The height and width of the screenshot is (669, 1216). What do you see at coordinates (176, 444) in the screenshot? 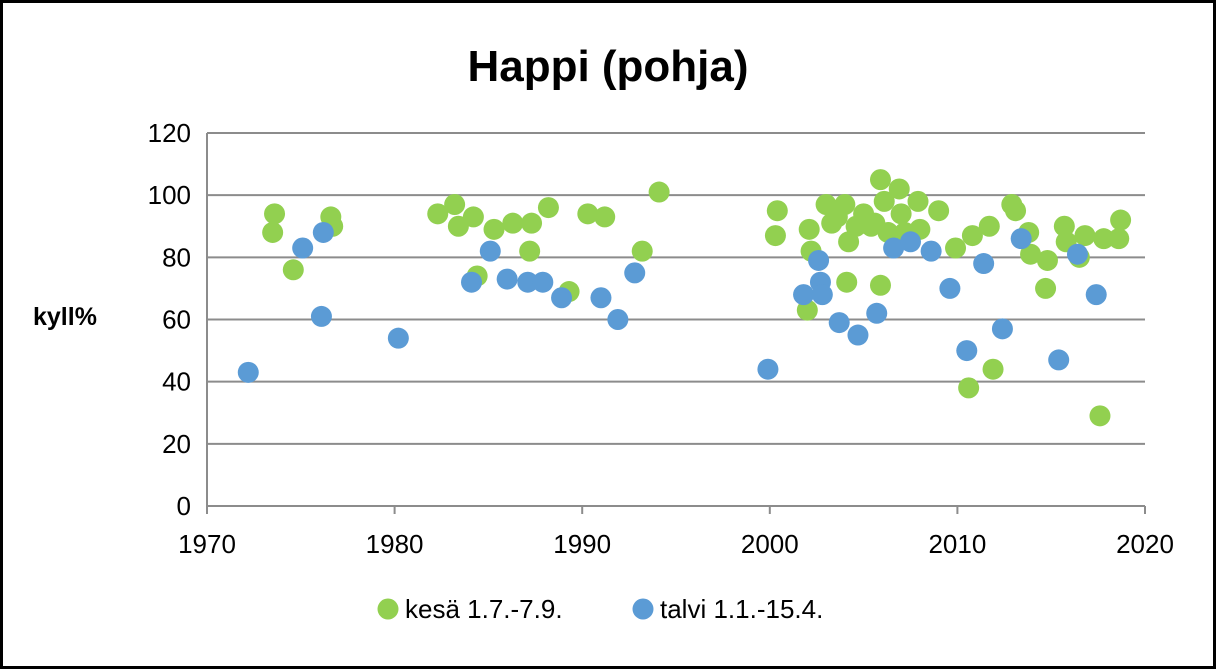
I see `y-tick-label: 20` at bounding box center [176, 444].